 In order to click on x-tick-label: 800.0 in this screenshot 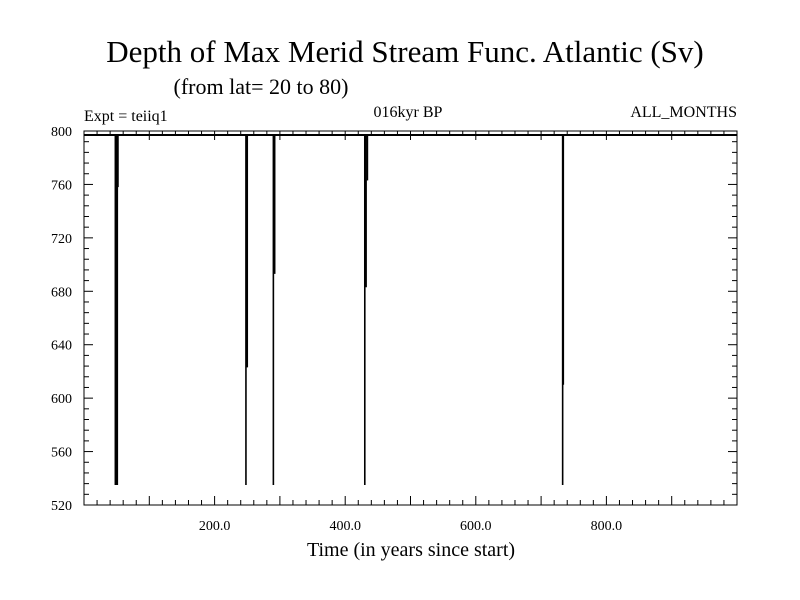, I will do `click(607, 526)`.